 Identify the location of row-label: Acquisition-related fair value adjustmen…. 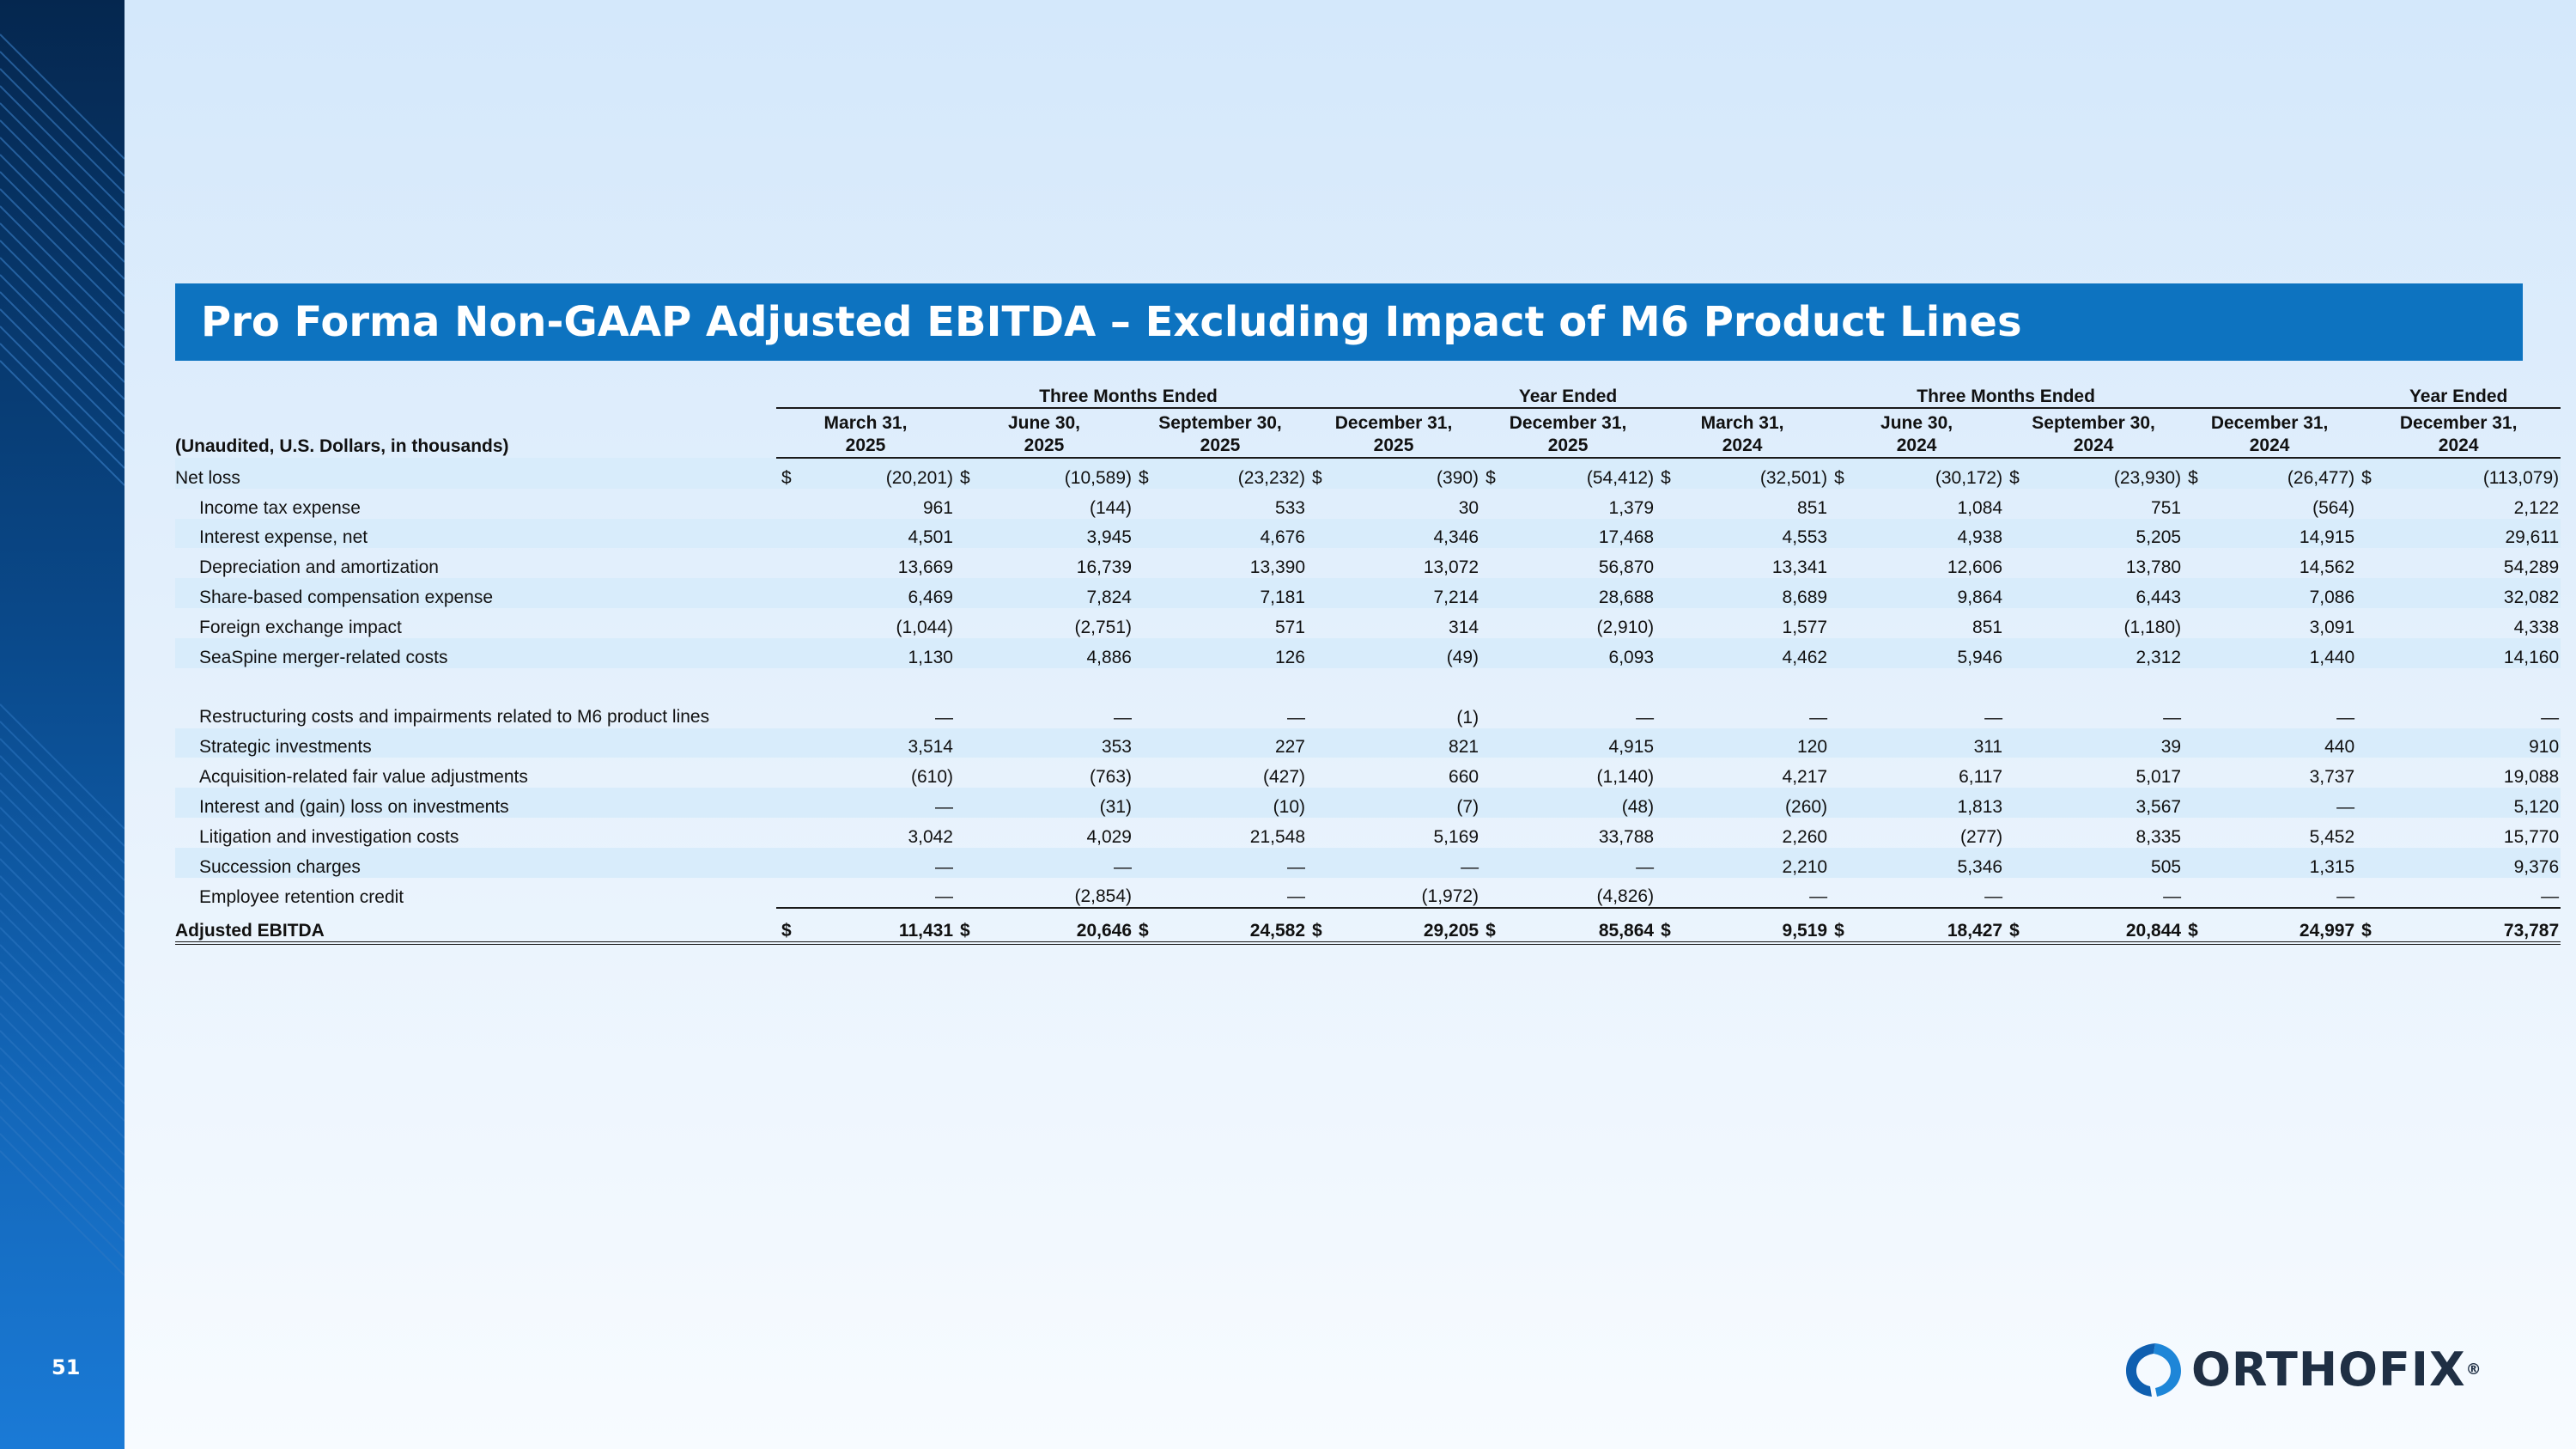
(364, 777).